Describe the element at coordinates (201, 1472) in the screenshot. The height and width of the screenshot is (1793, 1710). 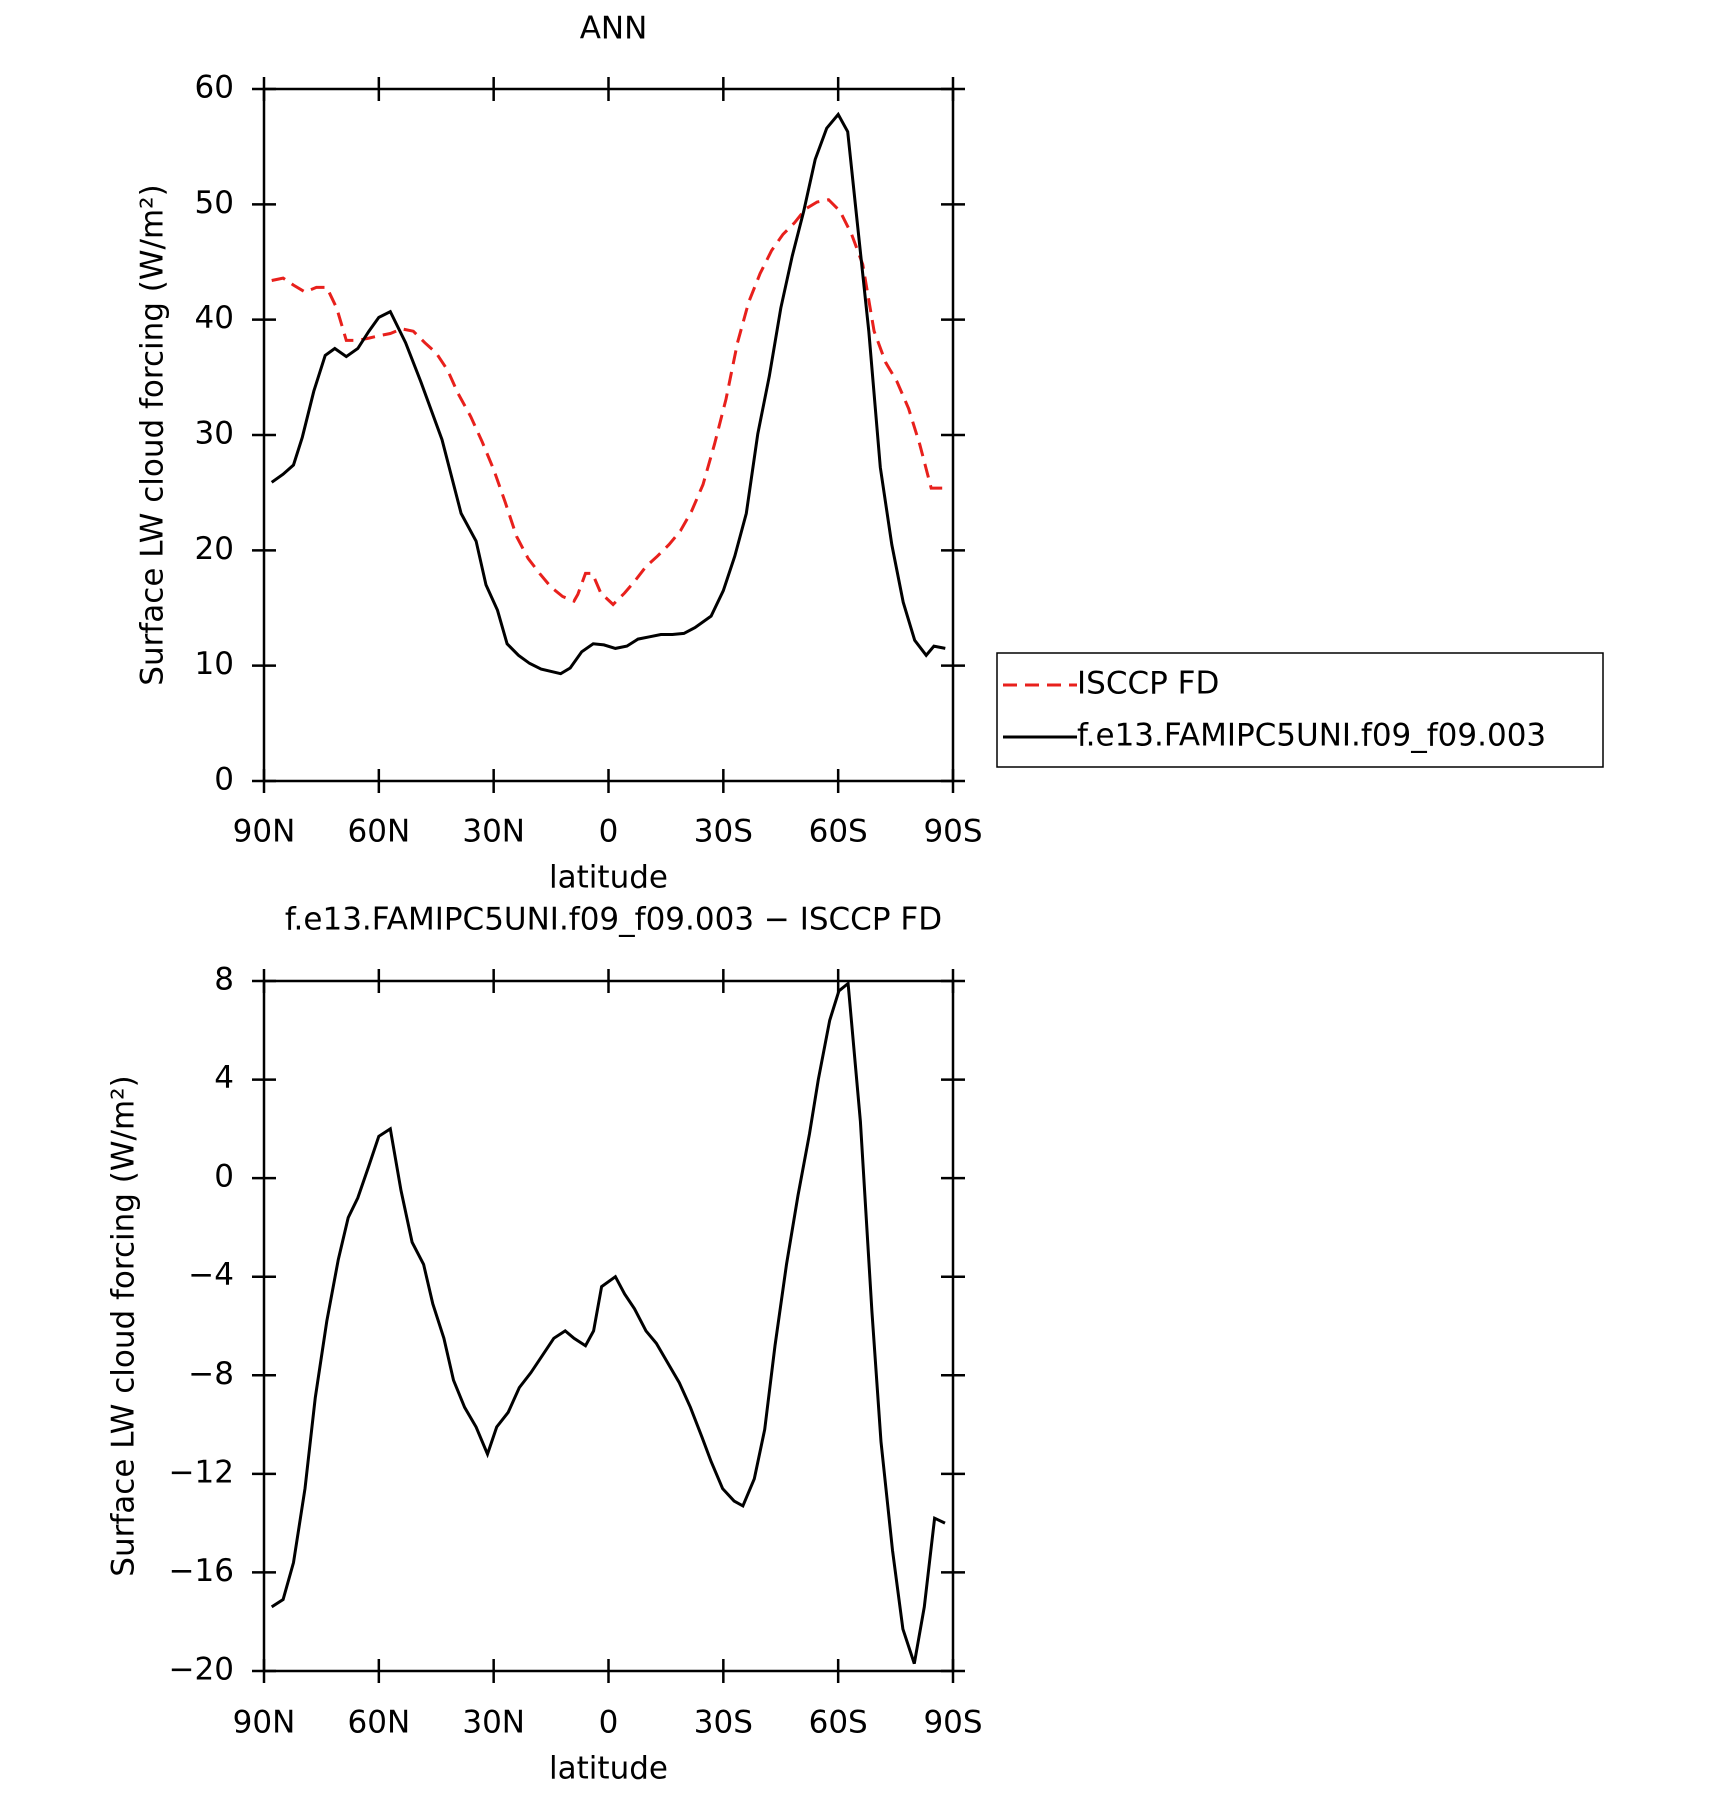
I see `y-tick-label: −12` at that location.